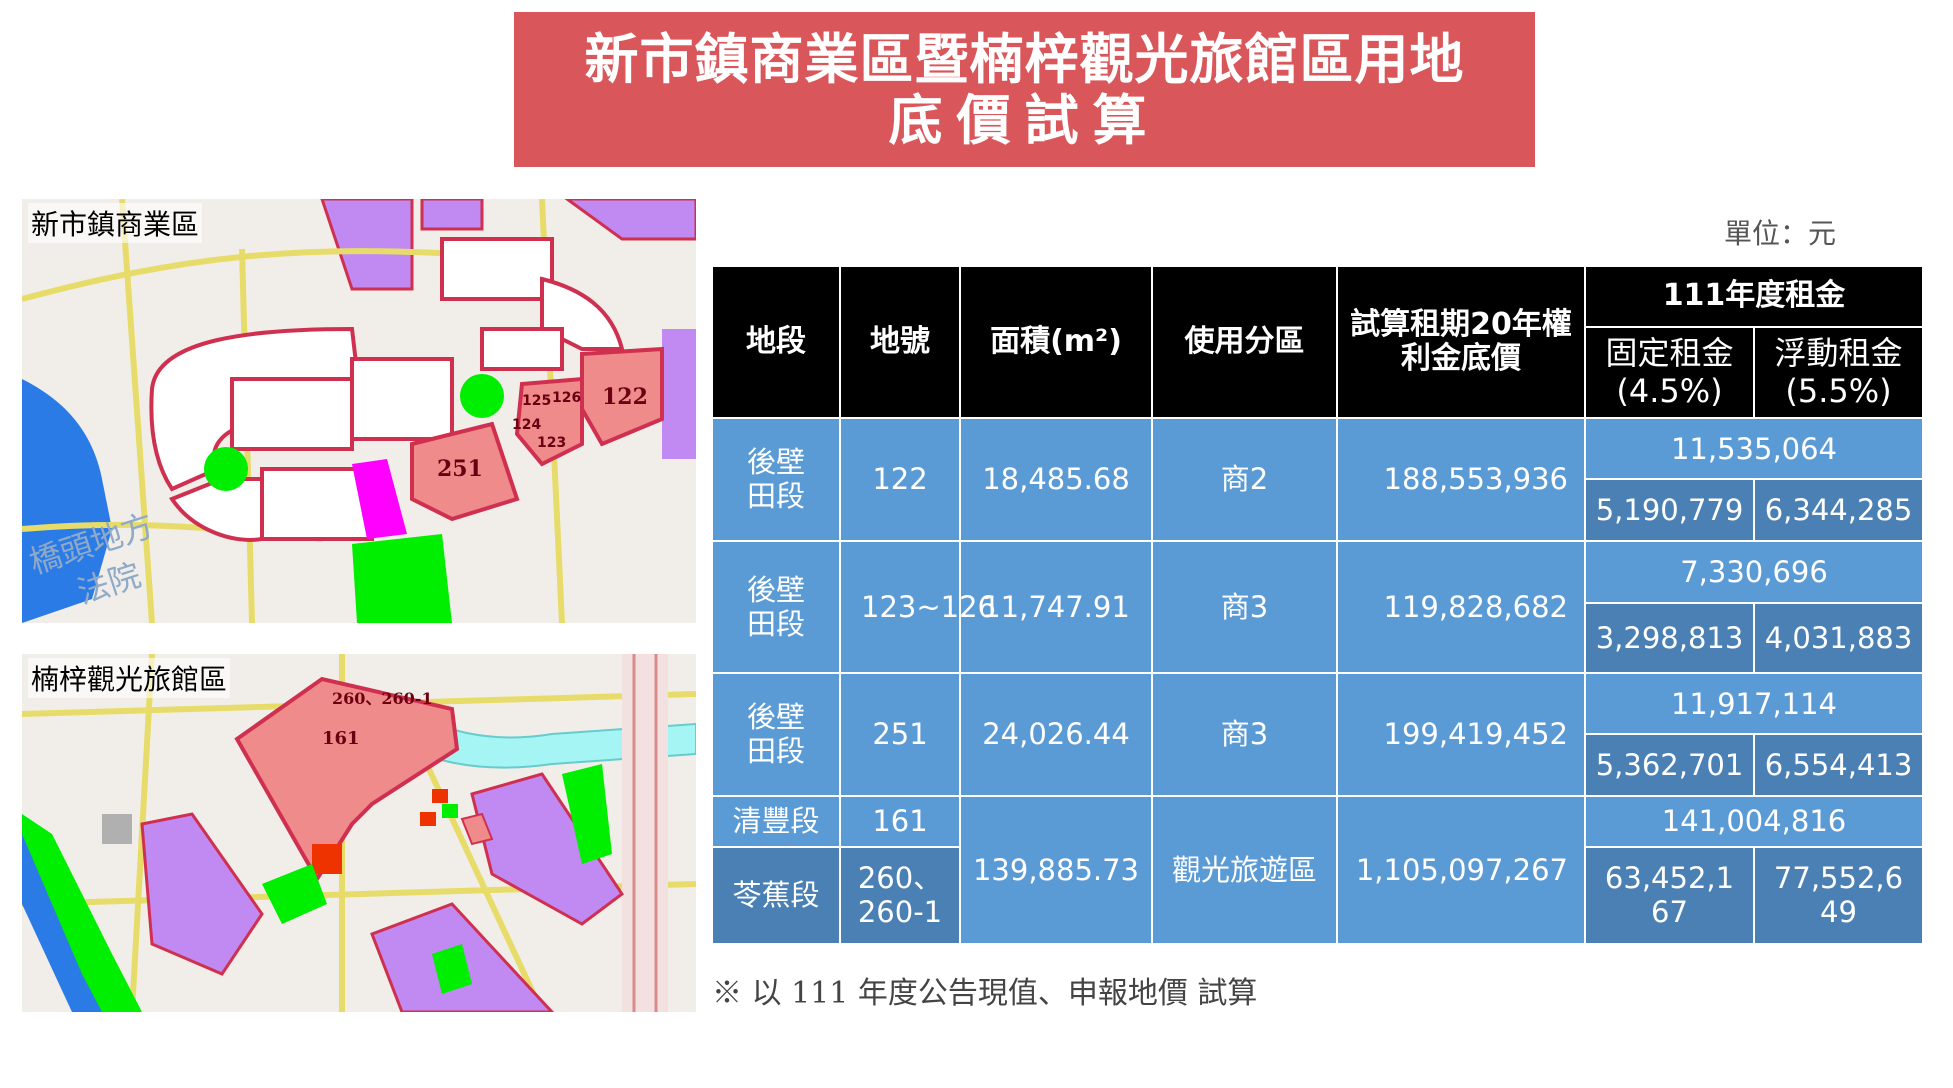 The width and height of the screenshot is (1953, 1088). I want to click on row1-area: 18,485.68, so click(1056, 479).